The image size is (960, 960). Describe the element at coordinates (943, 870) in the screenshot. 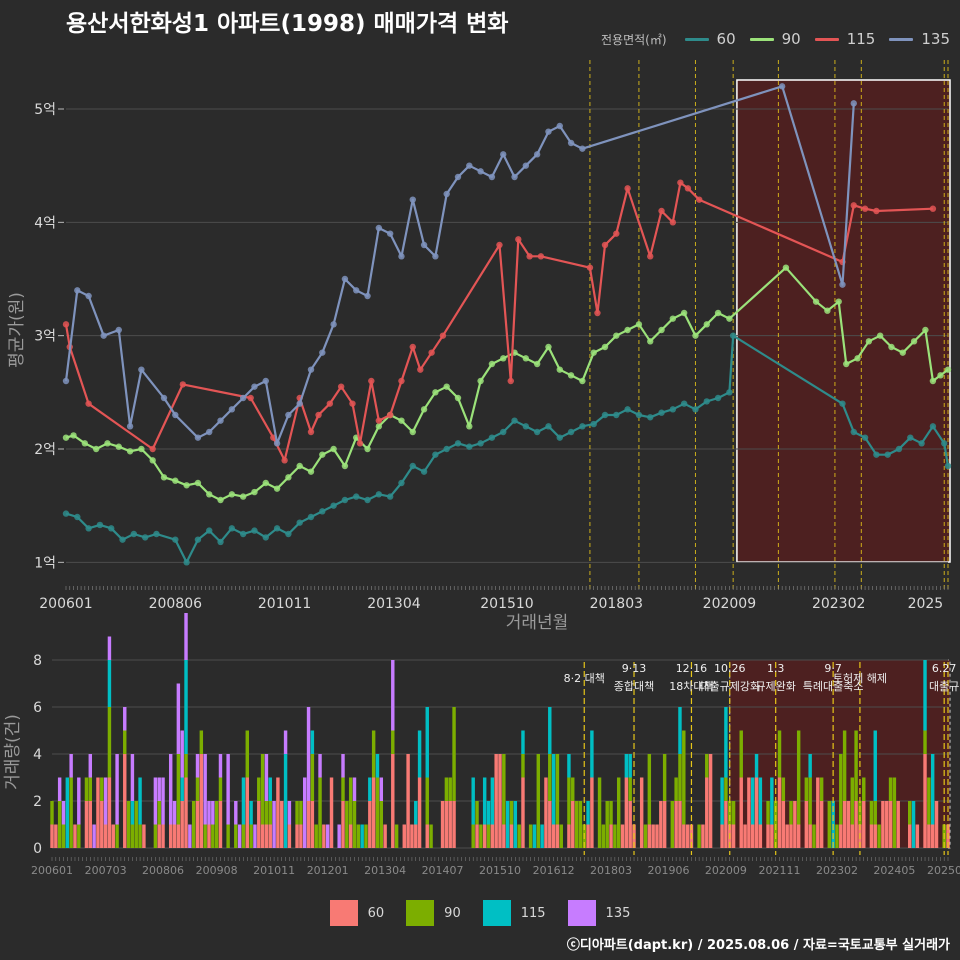

I see `x-tick-label-volume: 202507` at that location.